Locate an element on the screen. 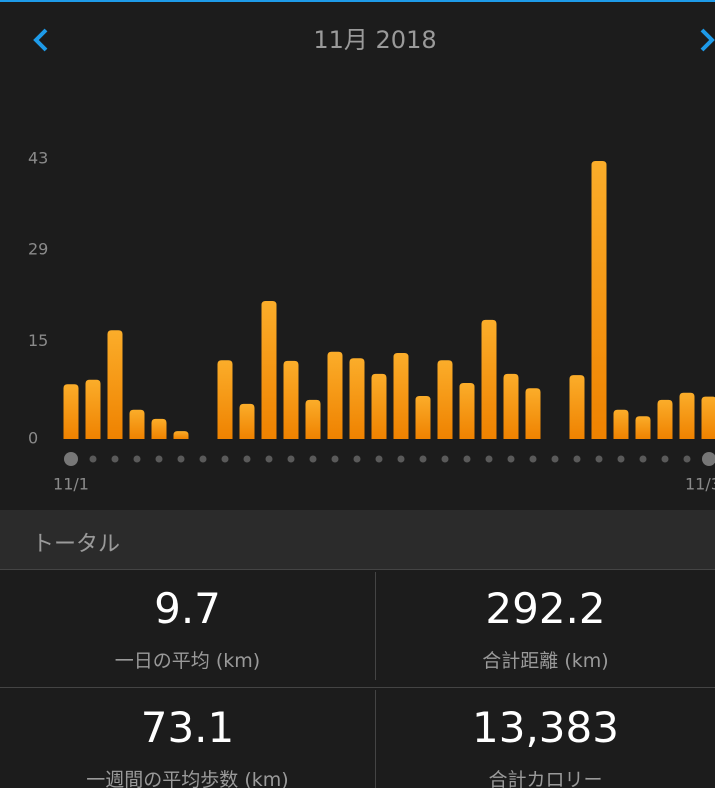  y-tick-label: 43 is located at coordinates (38, 158).